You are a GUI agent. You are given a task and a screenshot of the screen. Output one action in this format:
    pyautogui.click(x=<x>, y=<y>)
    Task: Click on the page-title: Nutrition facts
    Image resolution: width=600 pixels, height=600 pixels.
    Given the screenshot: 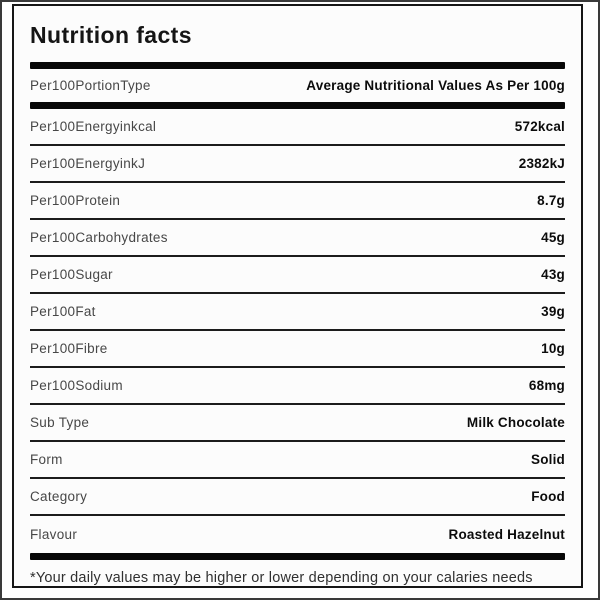 What is the action you would take?
    pyautogui.click(x=111, y=35)
    